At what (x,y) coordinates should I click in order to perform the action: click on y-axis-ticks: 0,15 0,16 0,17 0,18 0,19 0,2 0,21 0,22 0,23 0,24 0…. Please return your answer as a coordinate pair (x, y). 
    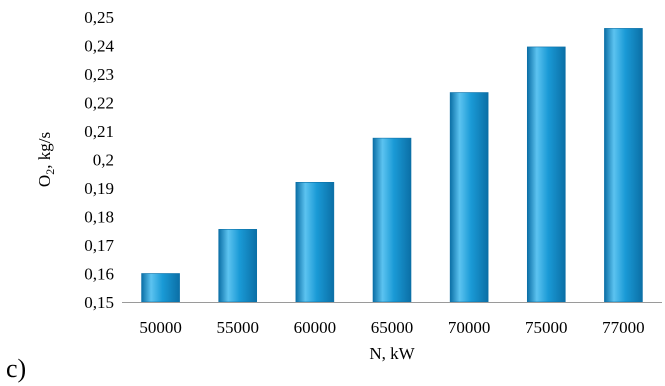
    Looking at the image, I should click on (99, 160).